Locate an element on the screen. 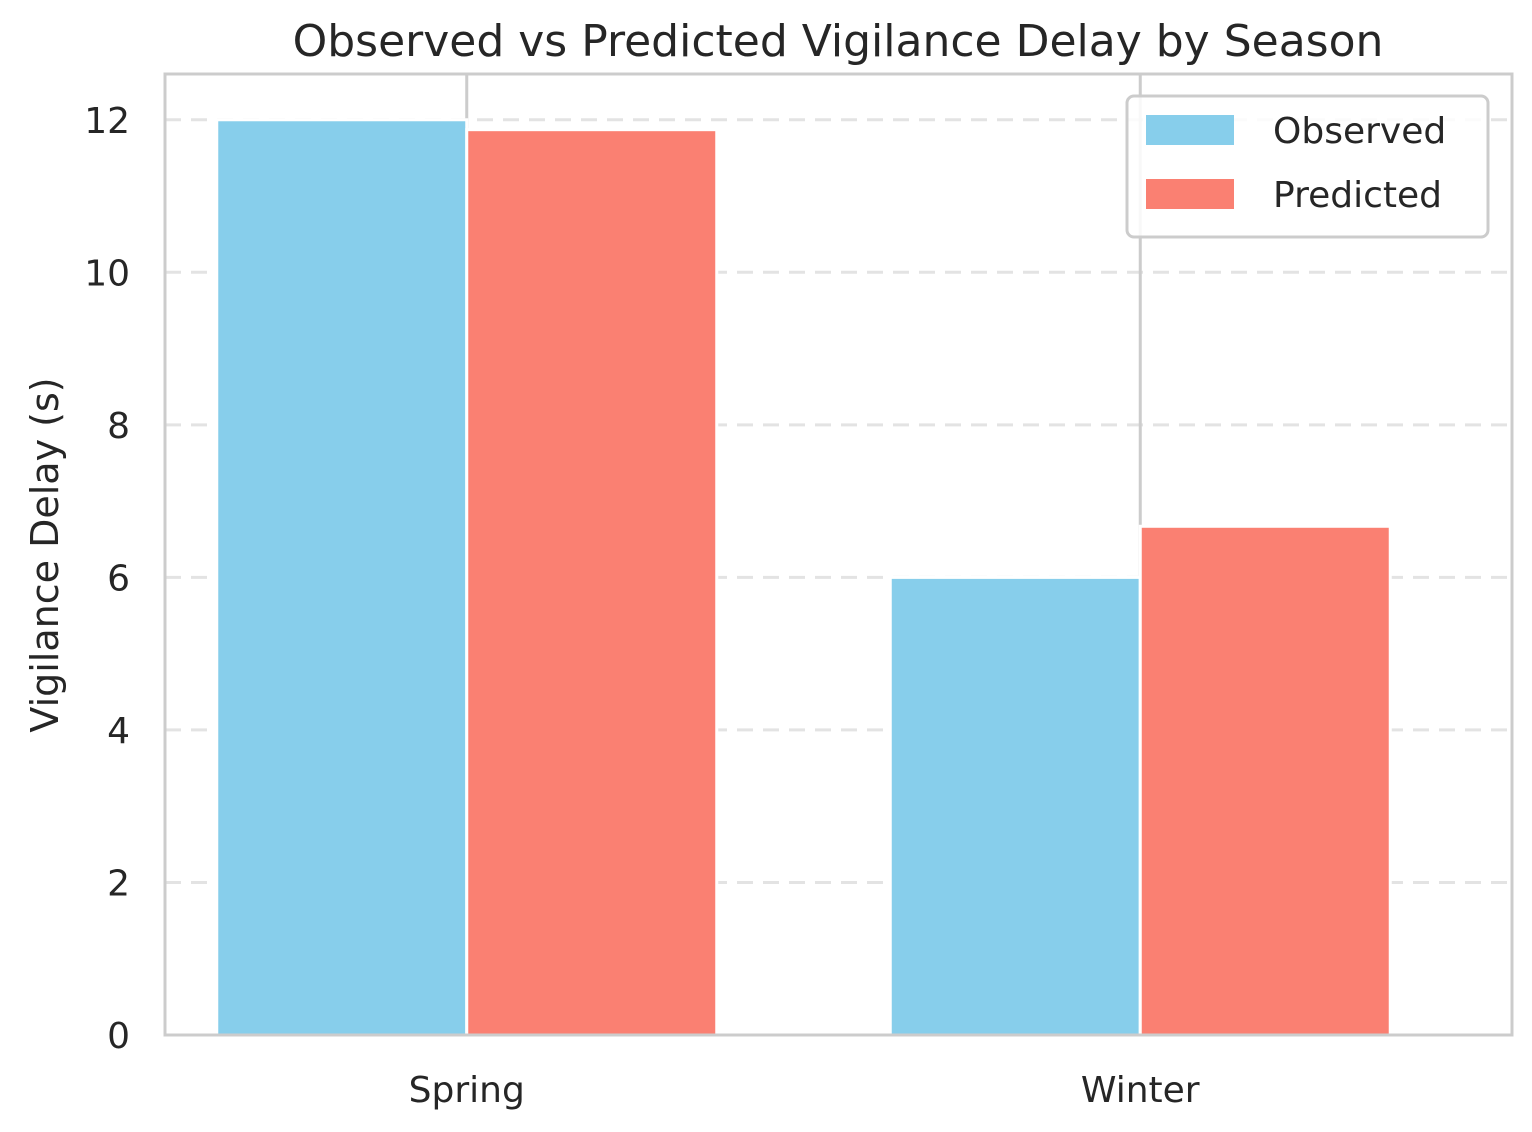  y-tick-label: 10 is located at coordinates (107, 273).